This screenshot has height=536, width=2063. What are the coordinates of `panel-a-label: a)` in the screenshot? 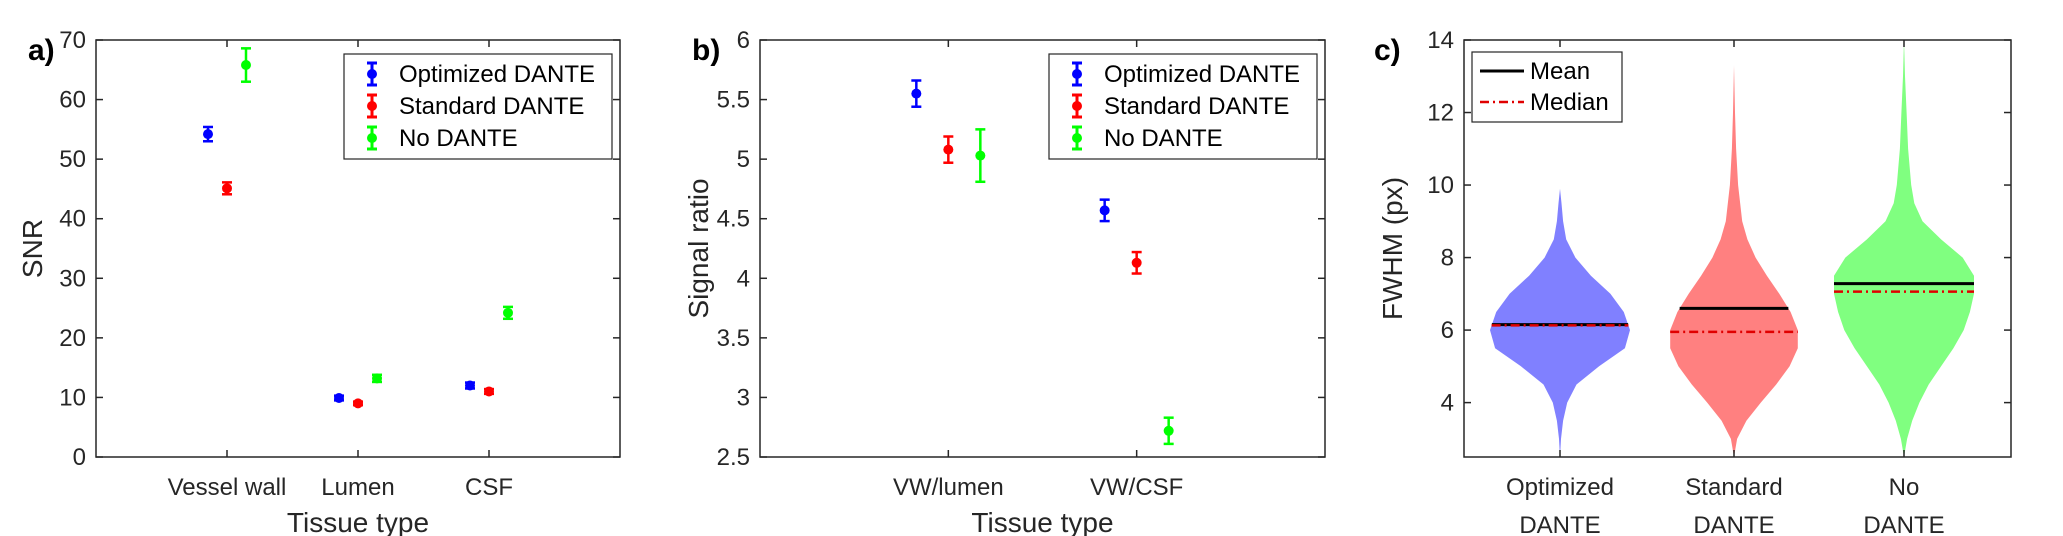 It's located at (41, 50).